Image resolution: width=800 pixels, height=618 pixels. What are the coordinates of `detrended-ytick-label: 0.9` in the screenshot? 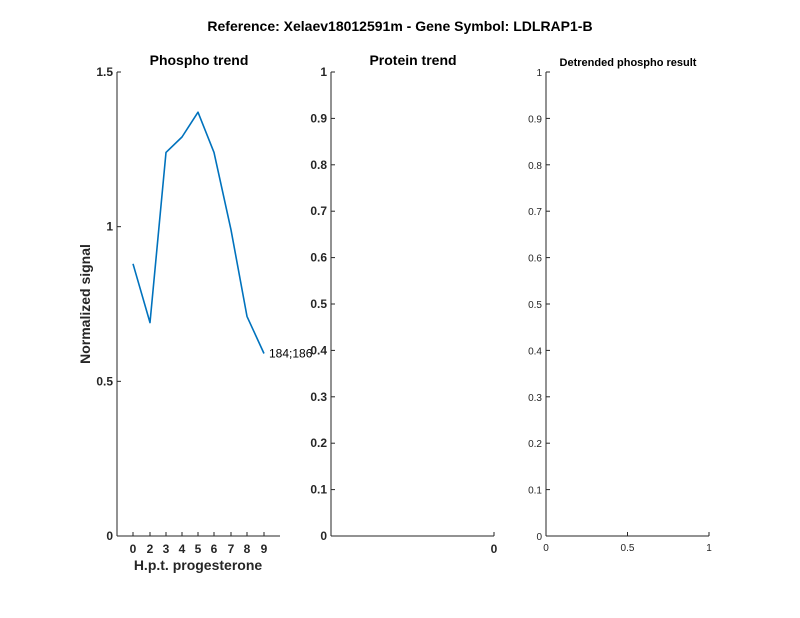 It's located at (535, 119).